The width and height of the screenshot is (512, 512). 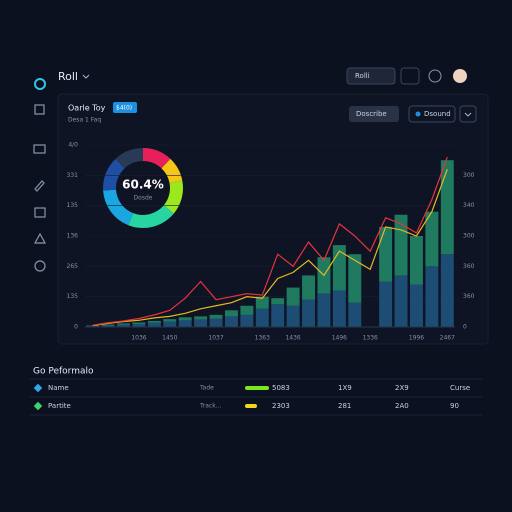 What do you see at coordinates (460, 388) in the screenshot?
I see `row-cell: Curse` at bounding box center [460, 388].